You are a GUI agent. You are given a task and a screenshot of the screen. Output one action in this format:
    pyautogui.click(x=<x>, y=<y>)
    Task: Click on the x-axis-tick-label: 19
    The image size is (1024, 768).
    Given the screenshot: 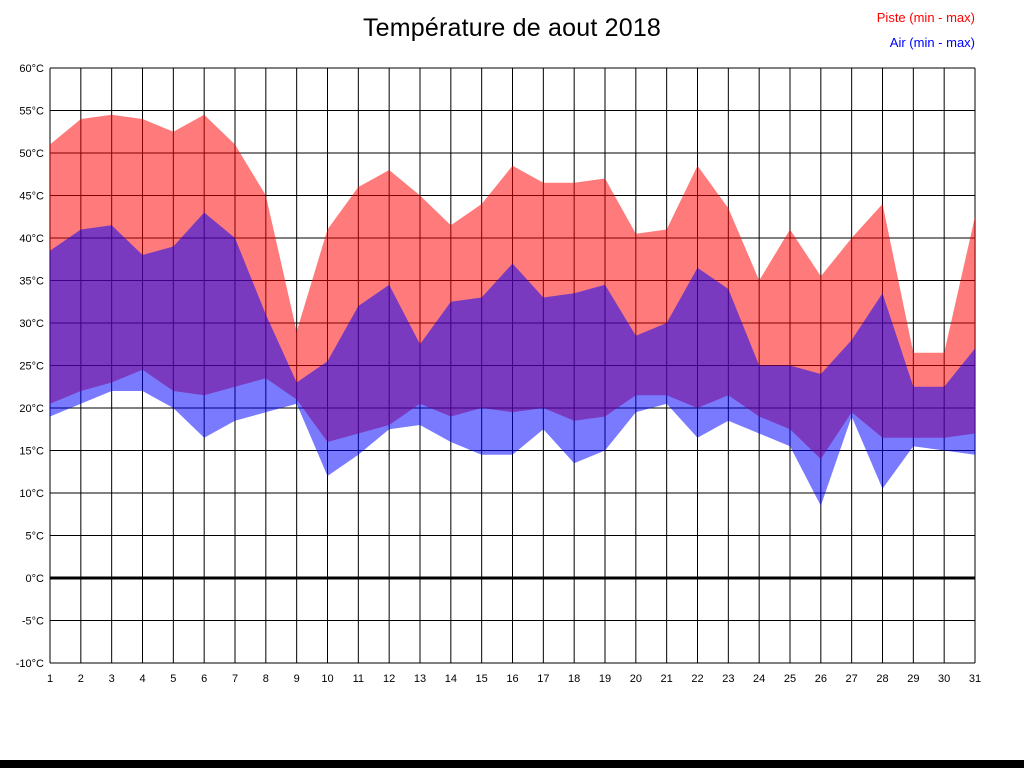 What is the action you would take?
    pyautogui.click(x=605, y=679)
    